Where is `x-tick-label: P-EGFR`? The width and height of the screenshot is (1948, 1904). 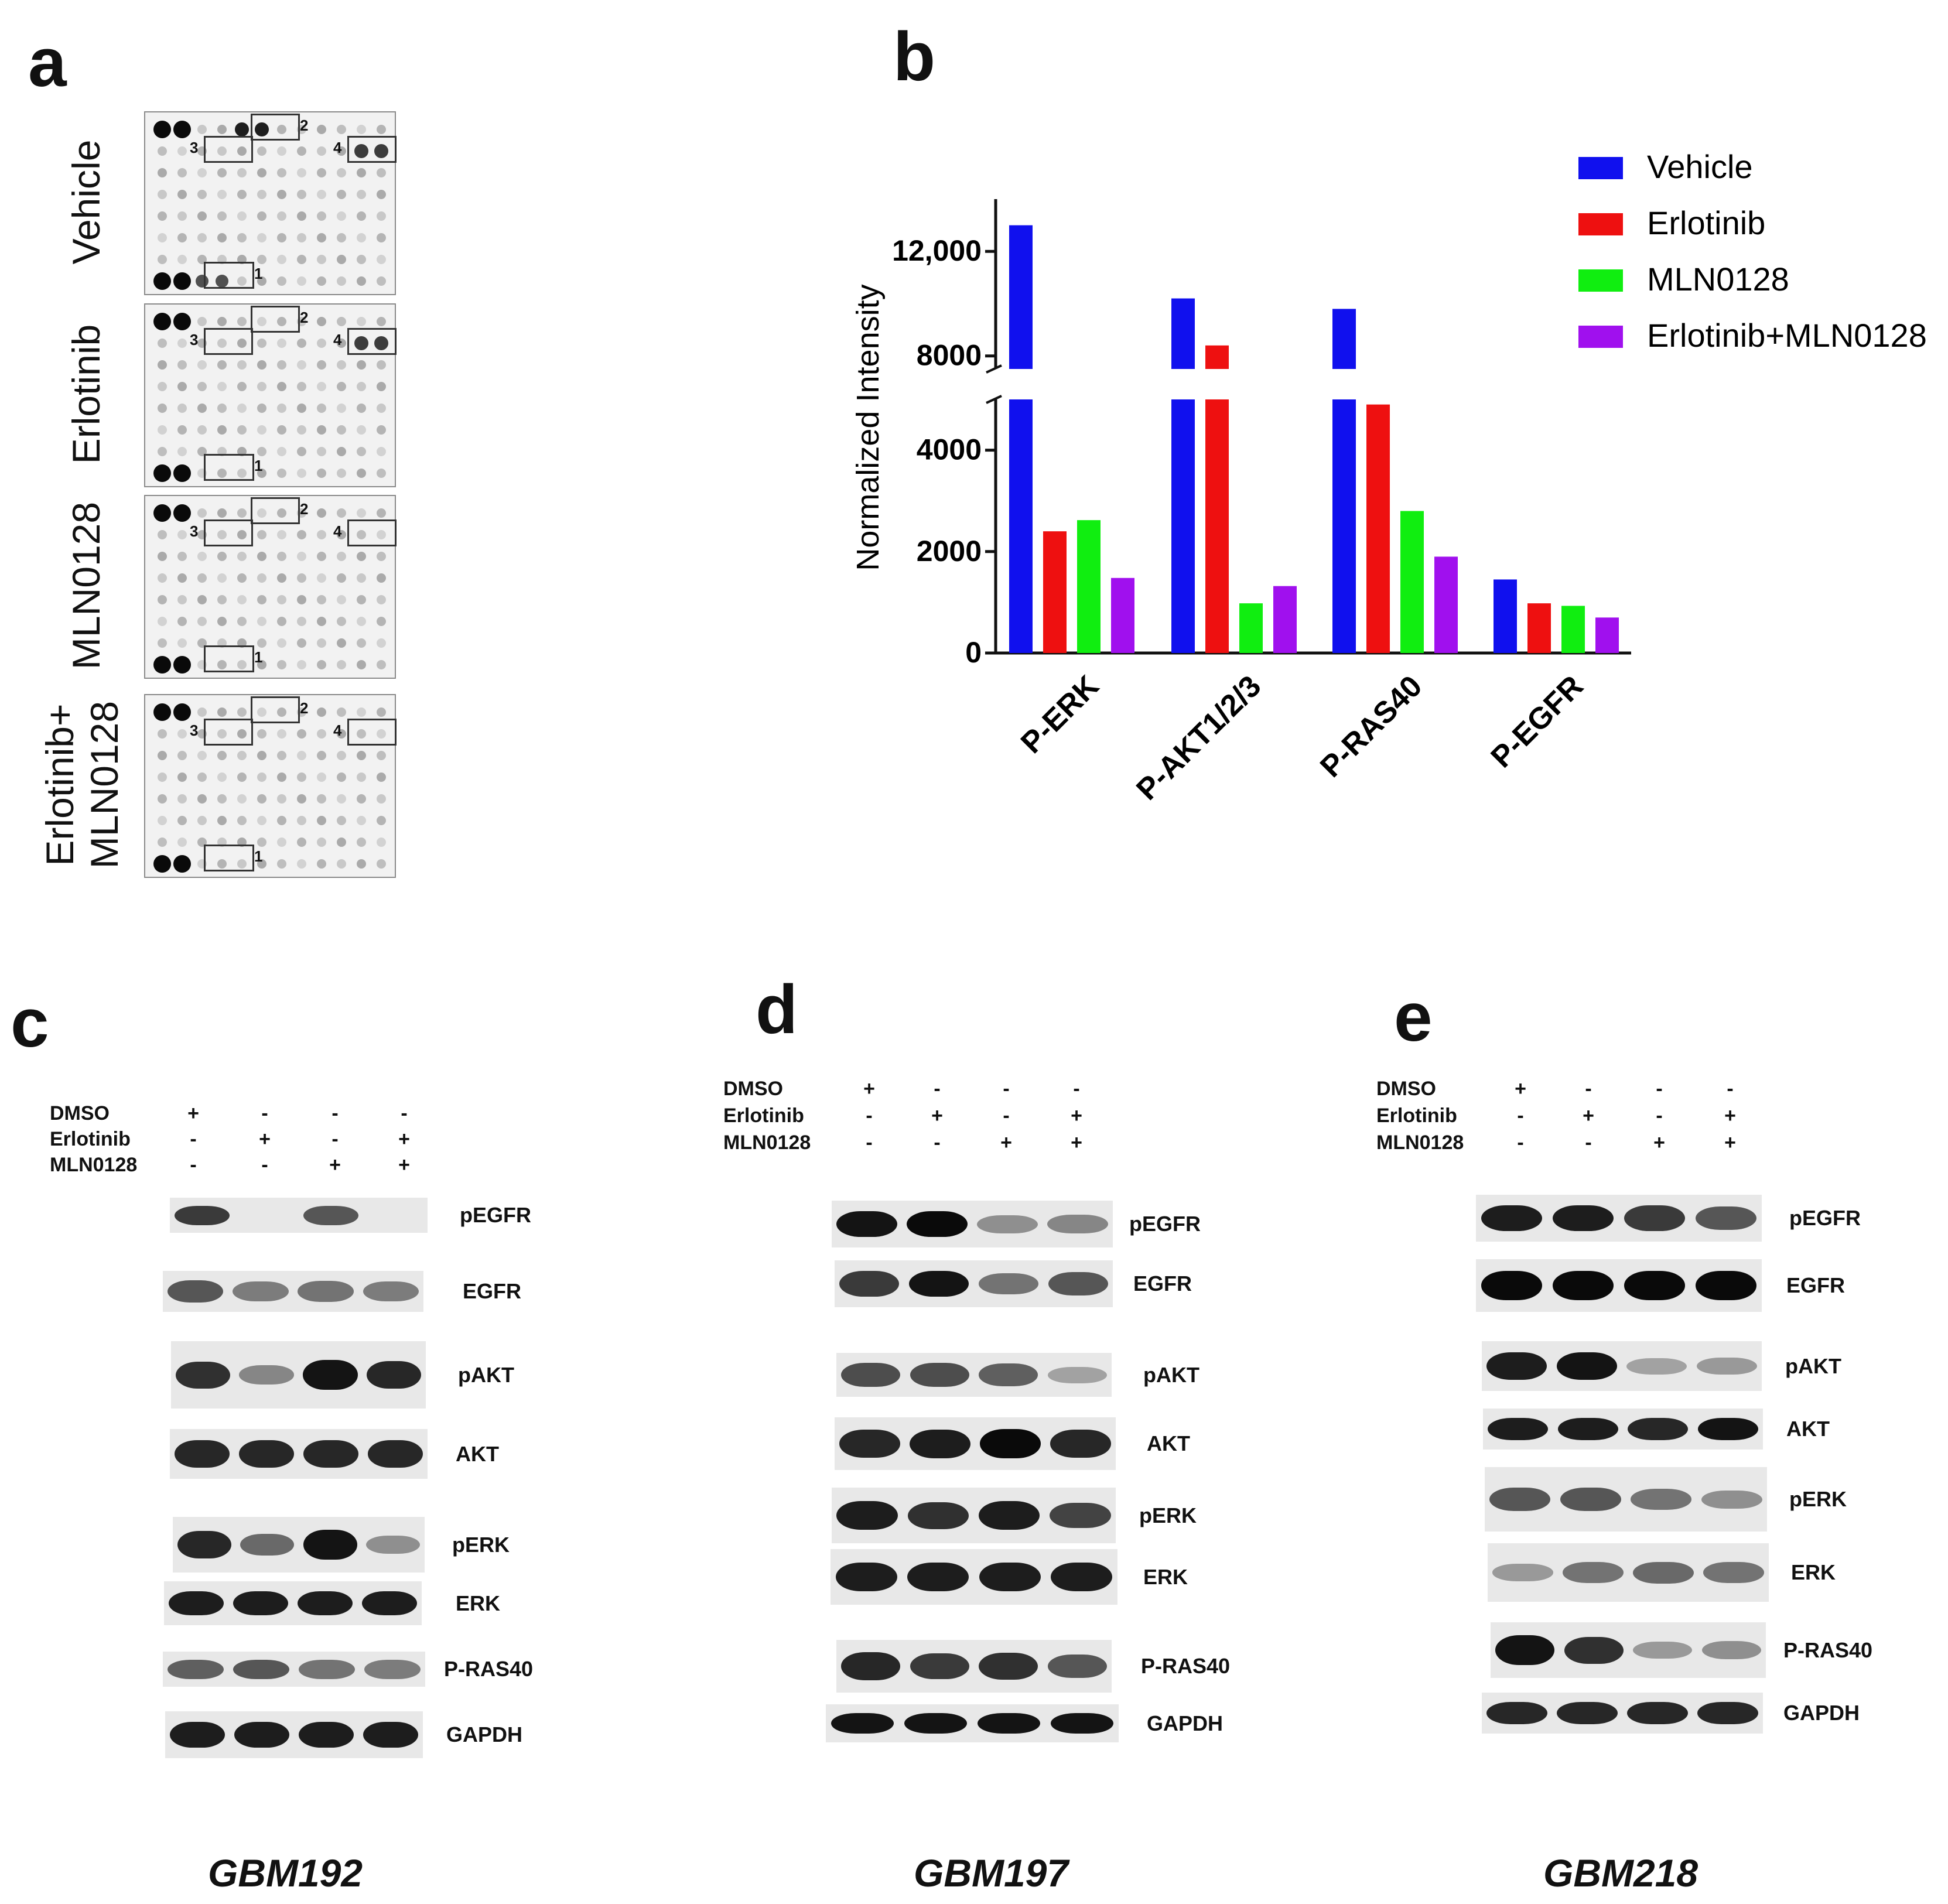 x-tick-label: P-EGFR is located at coordinates (1537, 721).